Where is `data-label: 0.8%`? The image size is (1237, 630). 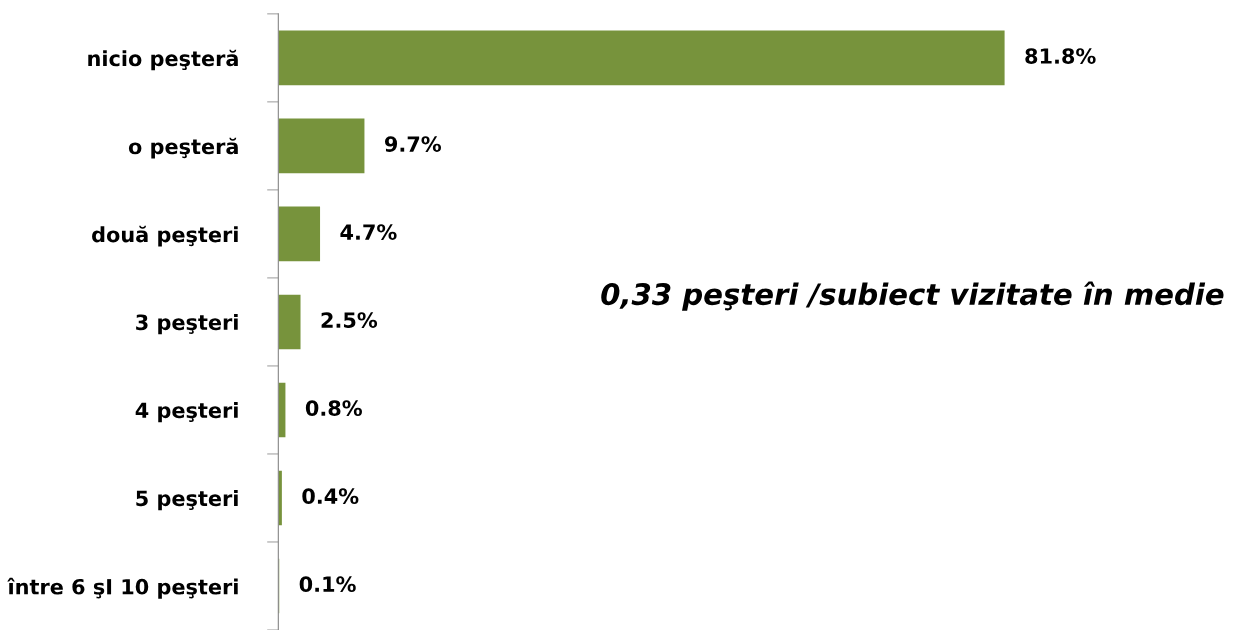 data-label: 0.8% is located at coordinates (333, 408).